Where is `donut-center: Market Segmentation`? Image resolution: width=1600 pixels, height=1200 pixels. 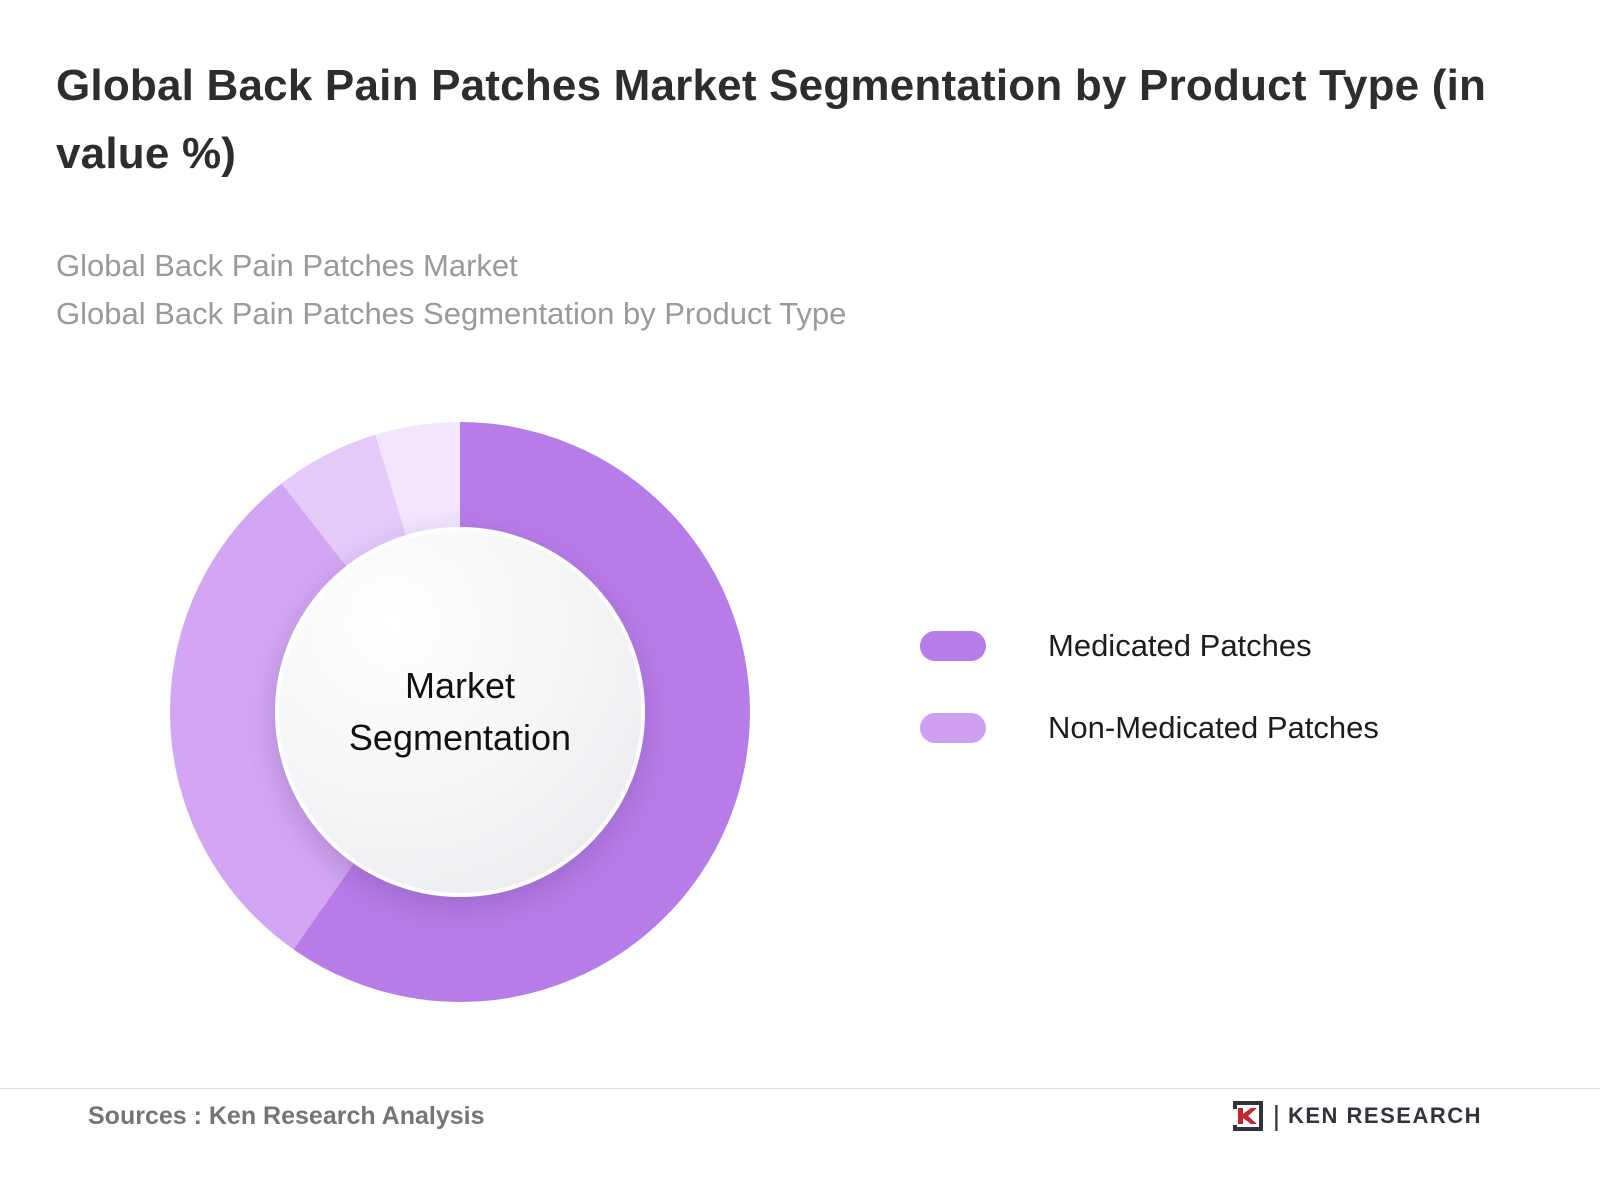
donut-center: Market Segmentation is located at coordinates (460, 712).